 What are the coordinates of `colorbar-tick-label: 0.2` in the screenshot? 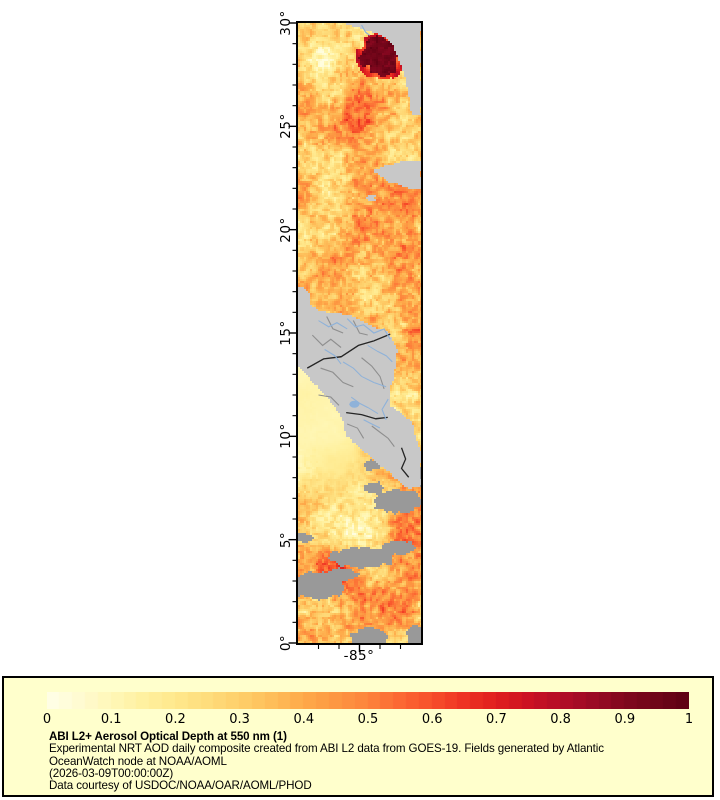 It's located at (175, 719).